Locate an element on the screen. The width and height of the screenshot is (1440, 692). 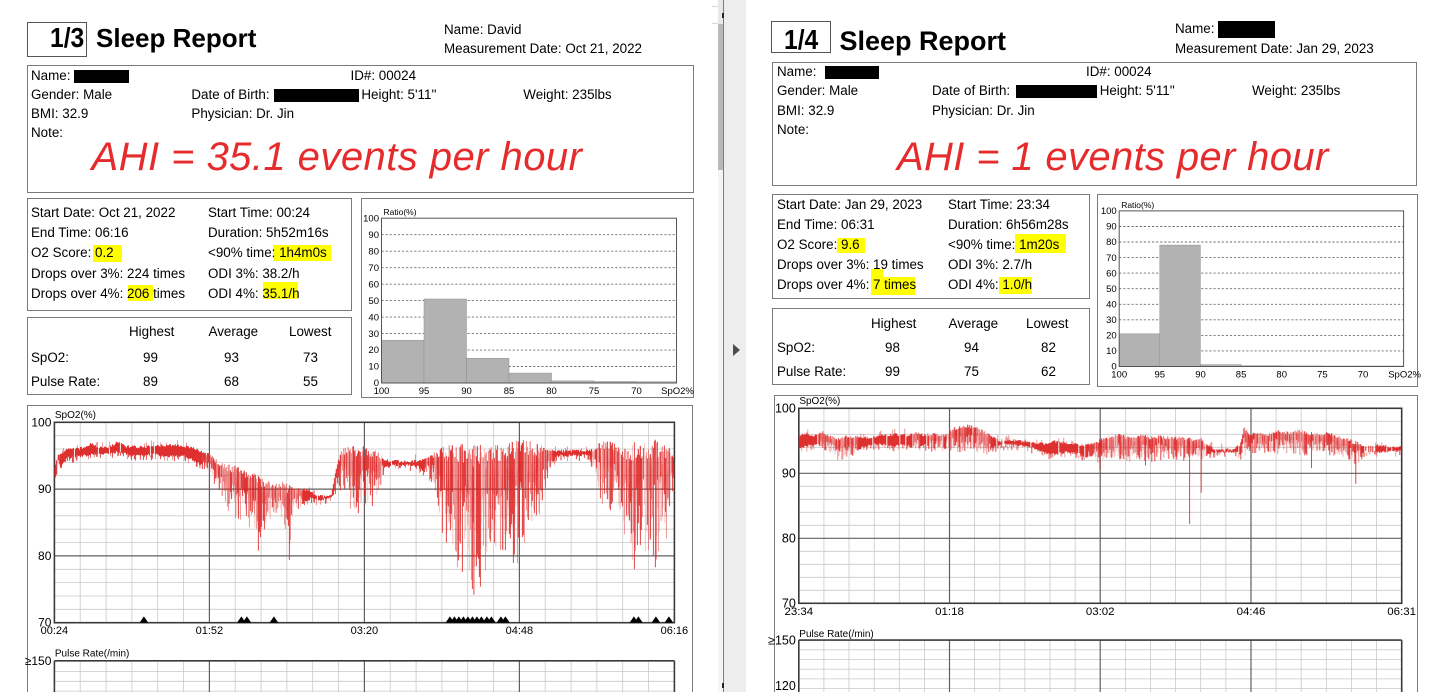
svg-text: 00:24 is located at coordinates (54, 631).